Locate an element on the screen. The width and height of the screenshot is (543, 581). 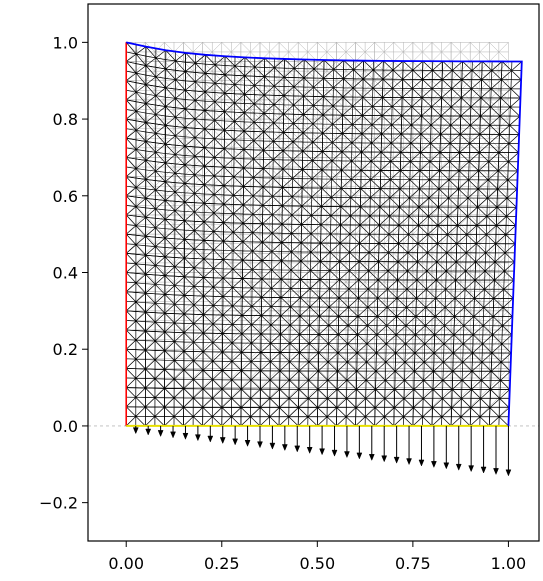
y-tick-label: 0.0 is located at coordinates (65, 426).